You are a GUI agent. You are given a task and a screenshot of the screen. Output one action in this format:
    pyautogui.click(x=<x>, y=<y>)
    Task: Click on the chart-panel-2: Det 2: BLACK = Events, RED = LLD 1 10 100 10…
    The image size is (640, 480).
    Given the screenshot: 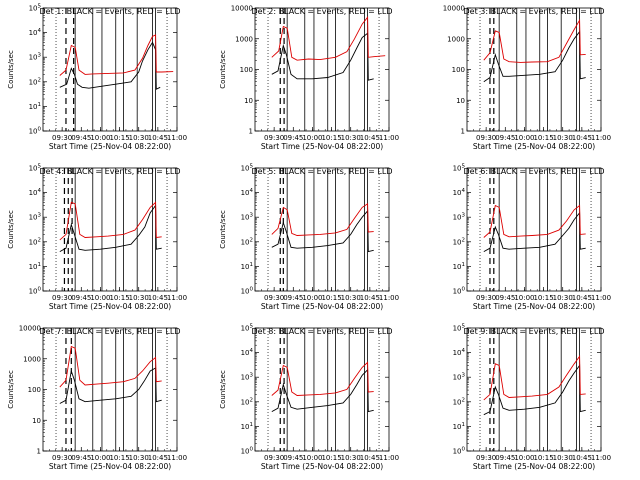 What is the action you would take?
    pyautogui.click(x=309, y=78)
    